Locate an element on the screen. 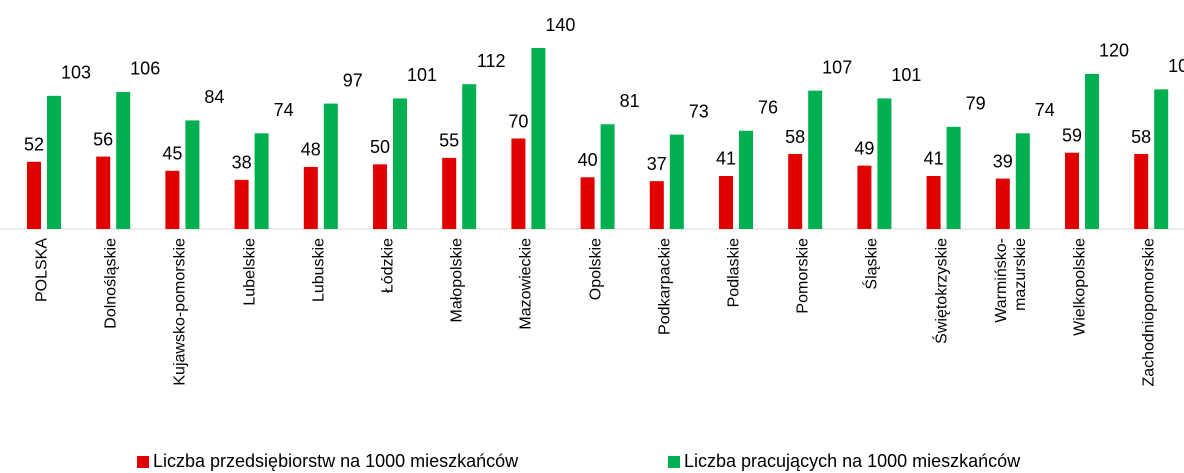  value-label: 76 is located at coordinates (768, 107).